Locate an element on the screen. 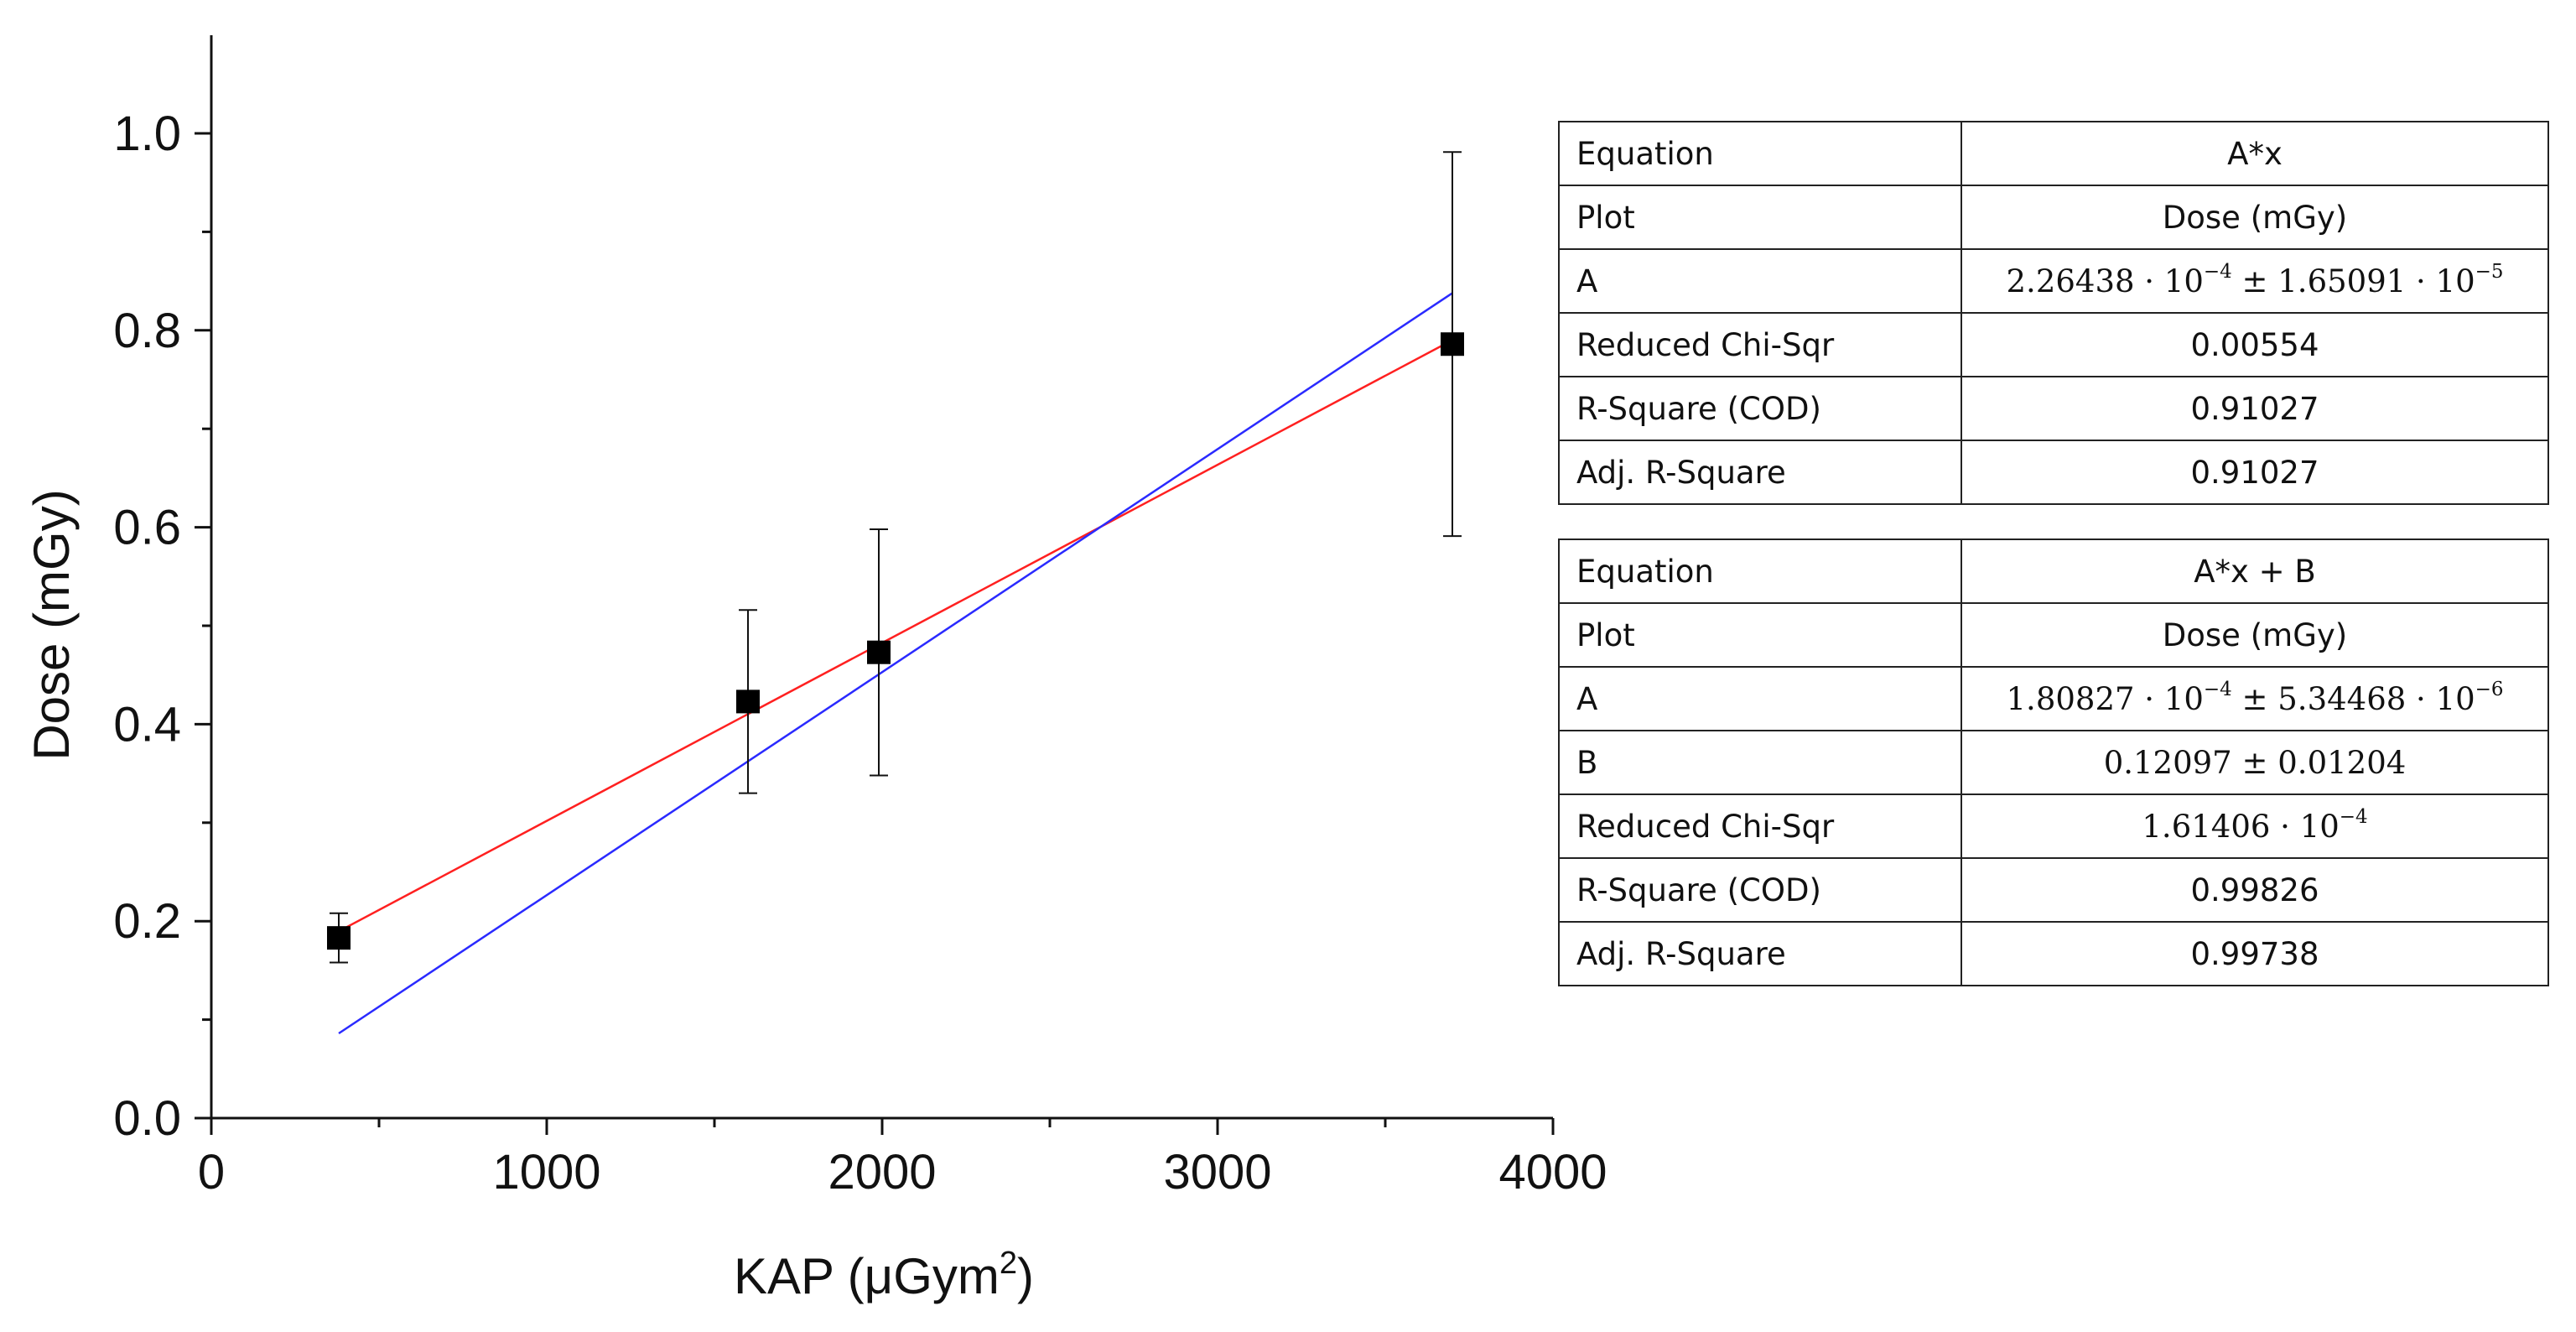 This screenshot has width=2576, height=1332. fit-param-value: A*x is located at coordinates (2255, 153).